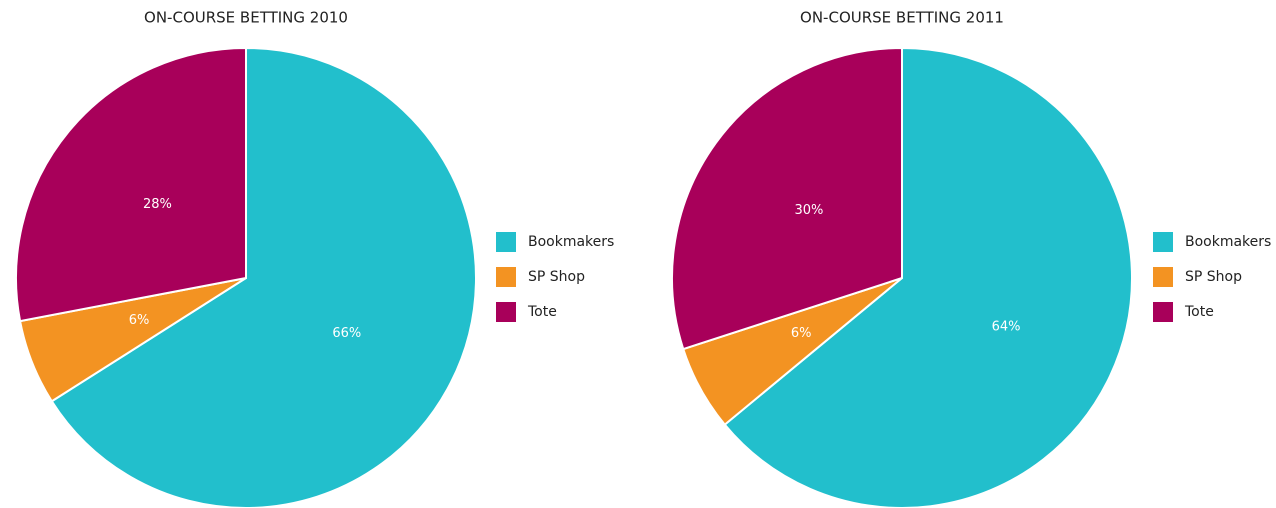 The image size is (1276, 508). What do you see at coordinates (346, 333) in the screenshot?
I see `slice-label: 66%` at bounding box center [346, 333].